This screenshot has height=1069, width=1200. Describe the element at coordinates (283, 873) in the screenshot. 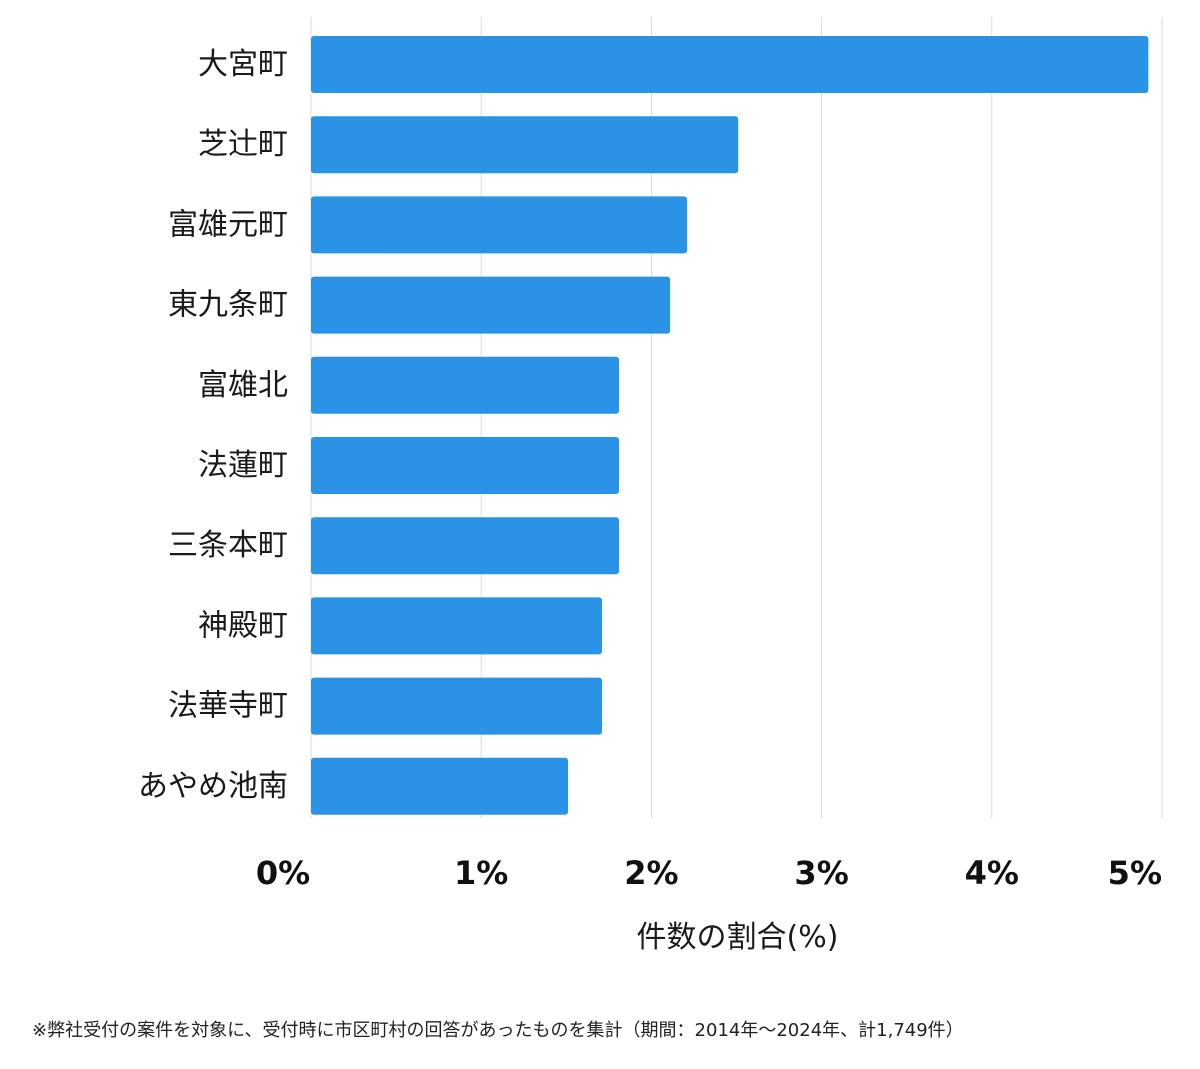

I see `x-tick-label-0: 0%` at that location.